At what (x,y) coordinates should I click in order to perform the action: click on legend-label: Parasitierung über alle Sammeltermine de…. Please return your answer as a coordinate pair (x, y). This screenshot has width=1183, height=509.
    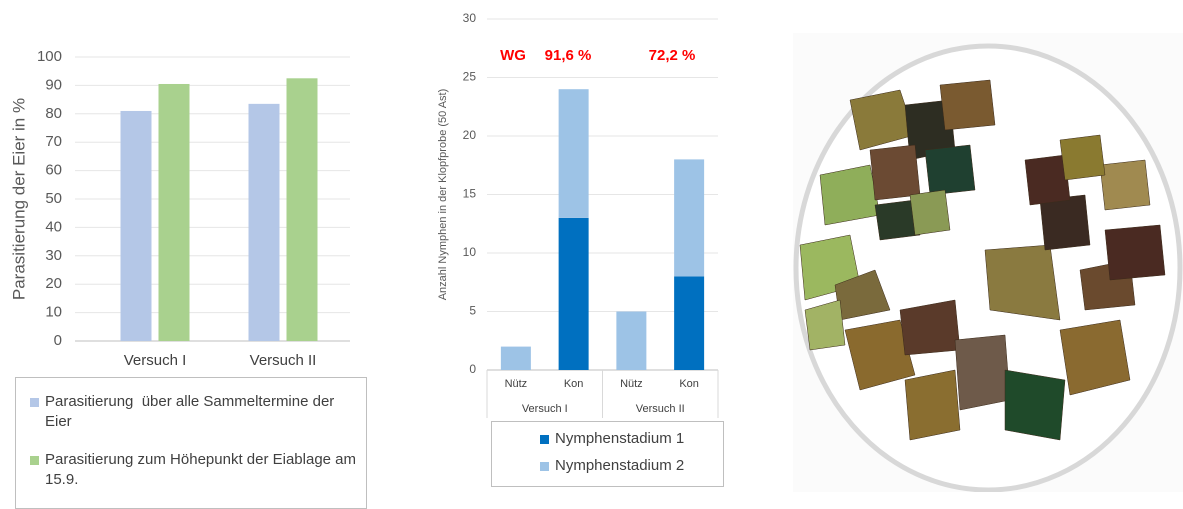
    Looking at the image, I should click on (192, 411).